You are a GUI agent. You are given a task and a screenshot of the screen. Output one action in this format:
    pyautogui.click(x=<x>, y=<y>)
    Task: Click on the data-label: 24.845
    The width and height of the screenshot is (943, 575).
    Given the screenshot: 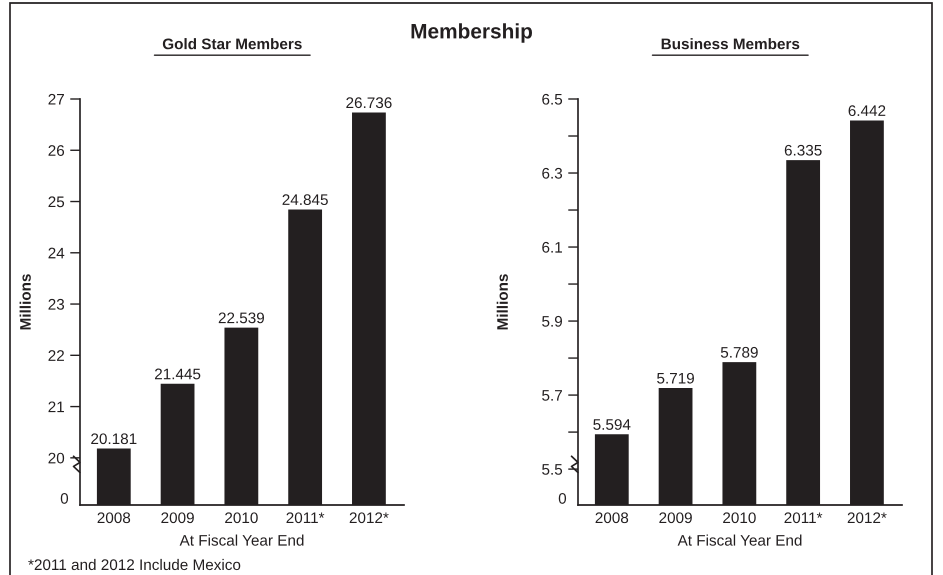 What is the action you would take?
    pyautogui.click(x=305, y=200)
    